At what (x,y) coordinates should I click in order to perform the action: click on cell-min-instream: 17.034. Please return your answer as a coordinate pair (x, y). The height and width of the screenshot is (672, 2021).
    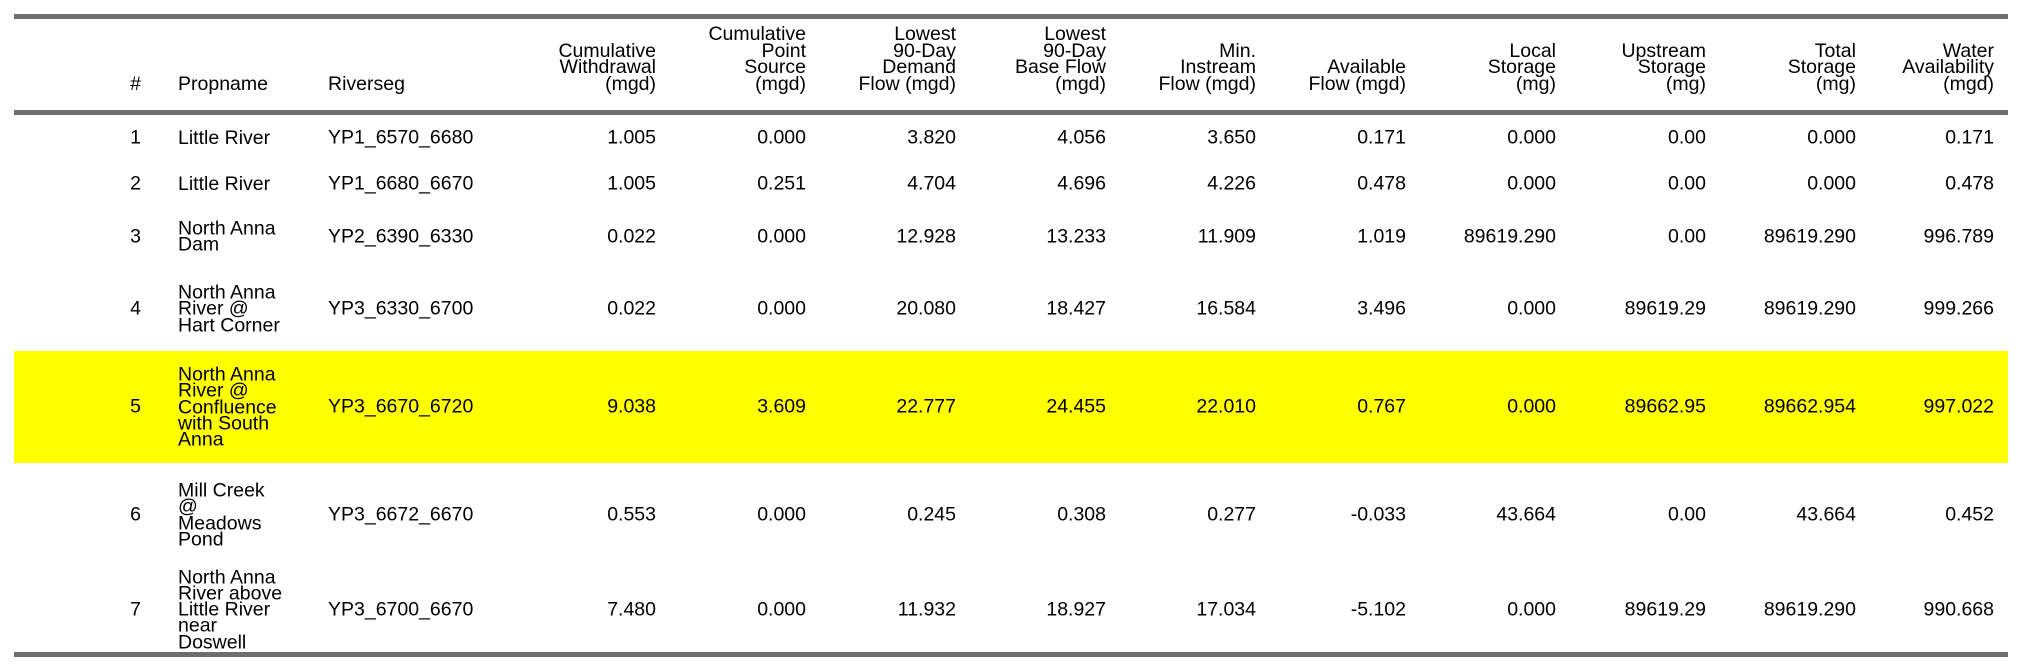
    Looking at the image, I should click on (1226, 609).